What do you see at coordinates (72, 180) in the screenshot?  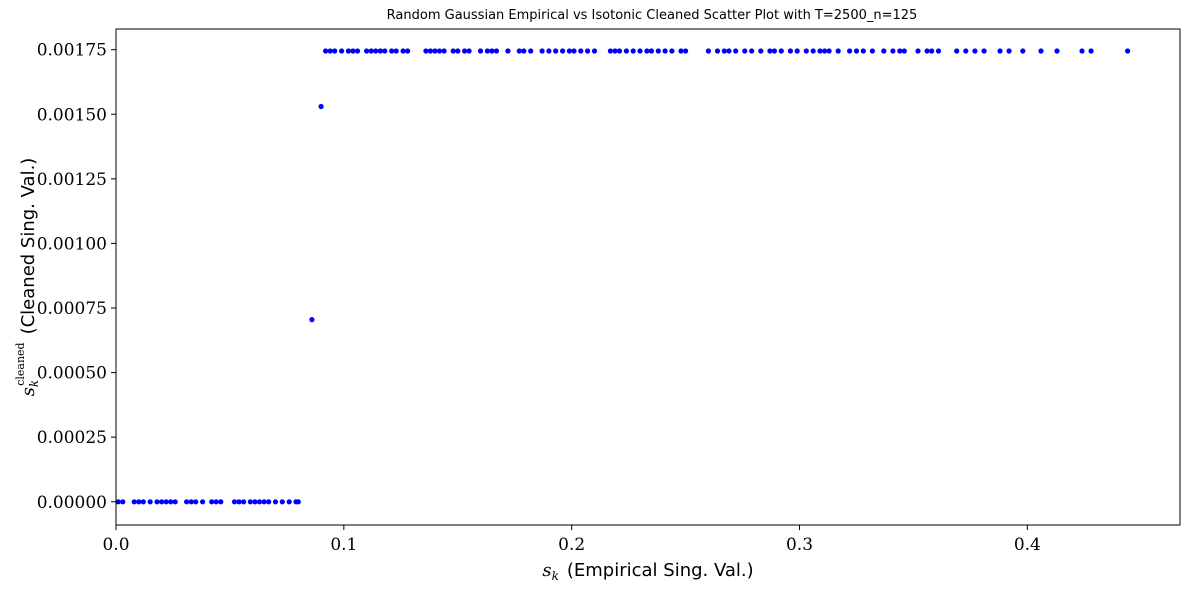 I see `y-tick-label: 0.00125` at bounding box center [72, 180].